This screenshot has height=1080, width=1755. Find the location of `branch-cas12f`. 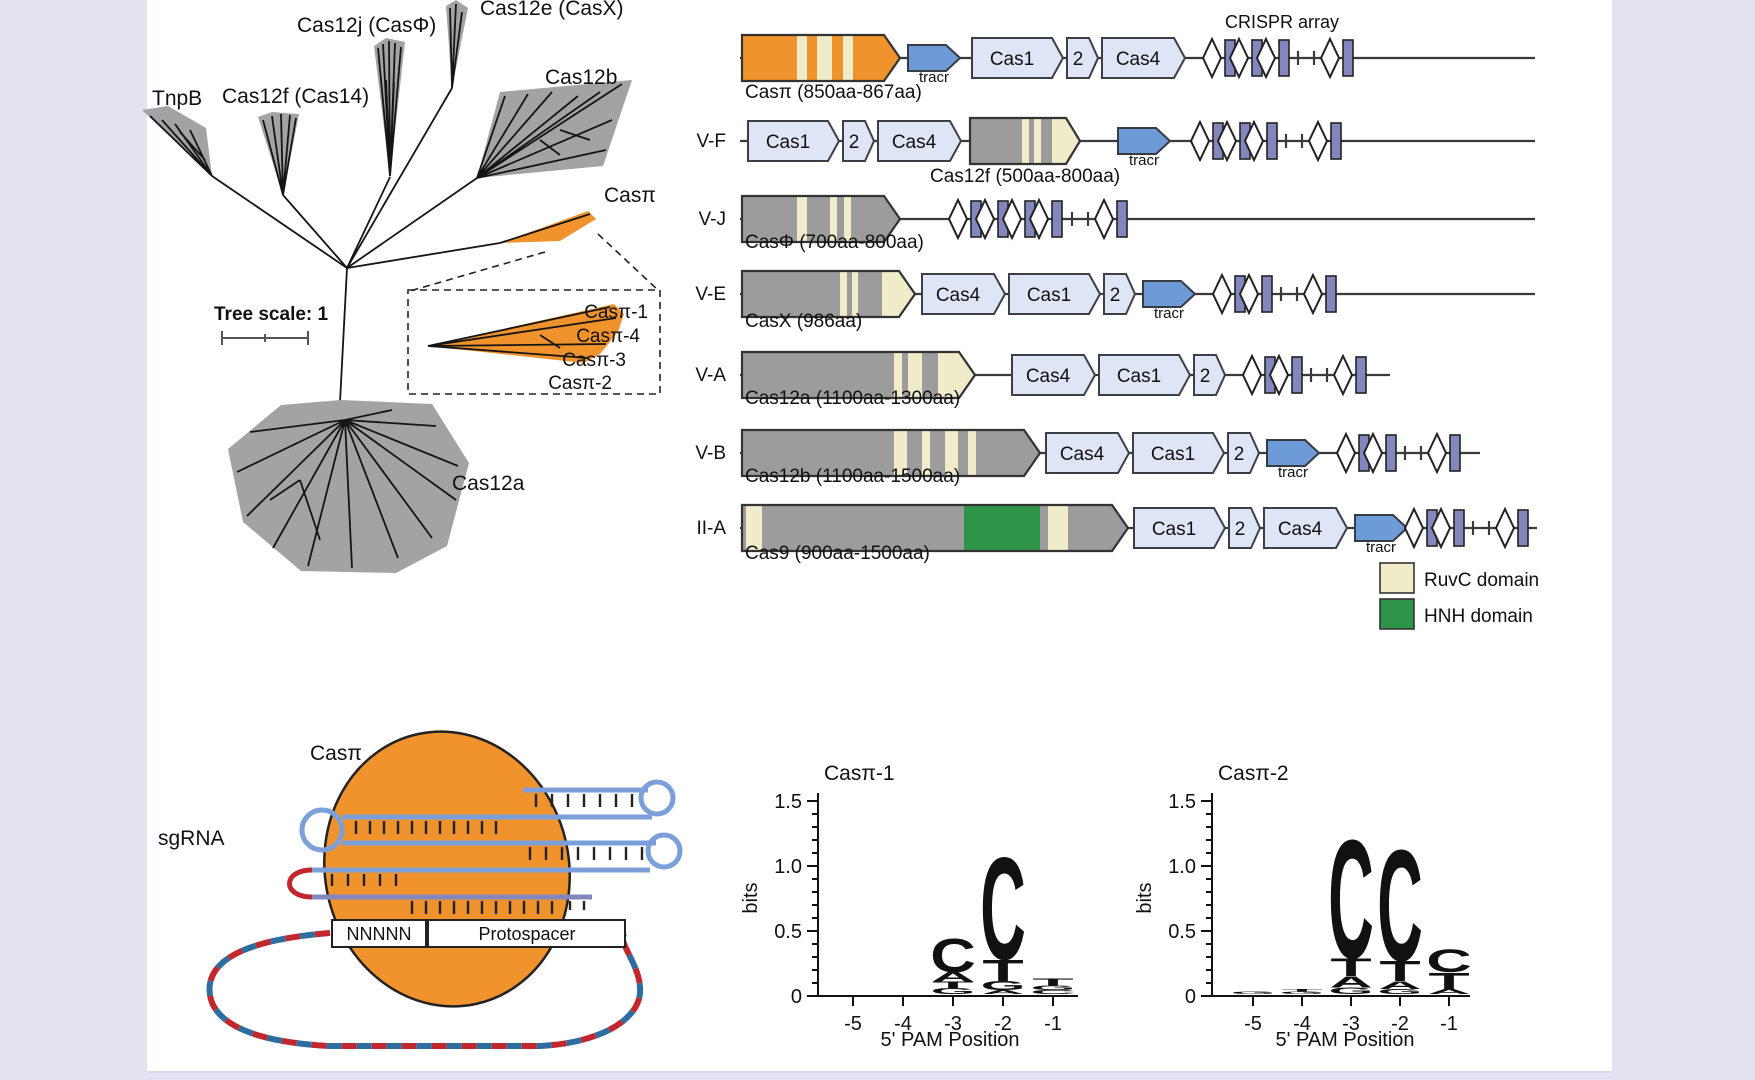

branch-cas12f is located at coordinates (315, 231).